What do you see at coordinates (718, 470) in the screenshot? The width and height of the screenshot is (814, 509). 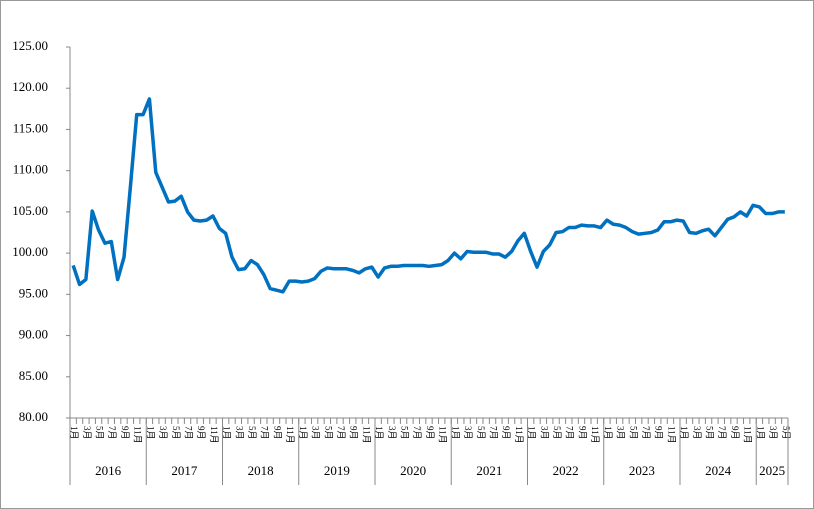 I see `year-label: 2024` at bounding box center [718, 470].